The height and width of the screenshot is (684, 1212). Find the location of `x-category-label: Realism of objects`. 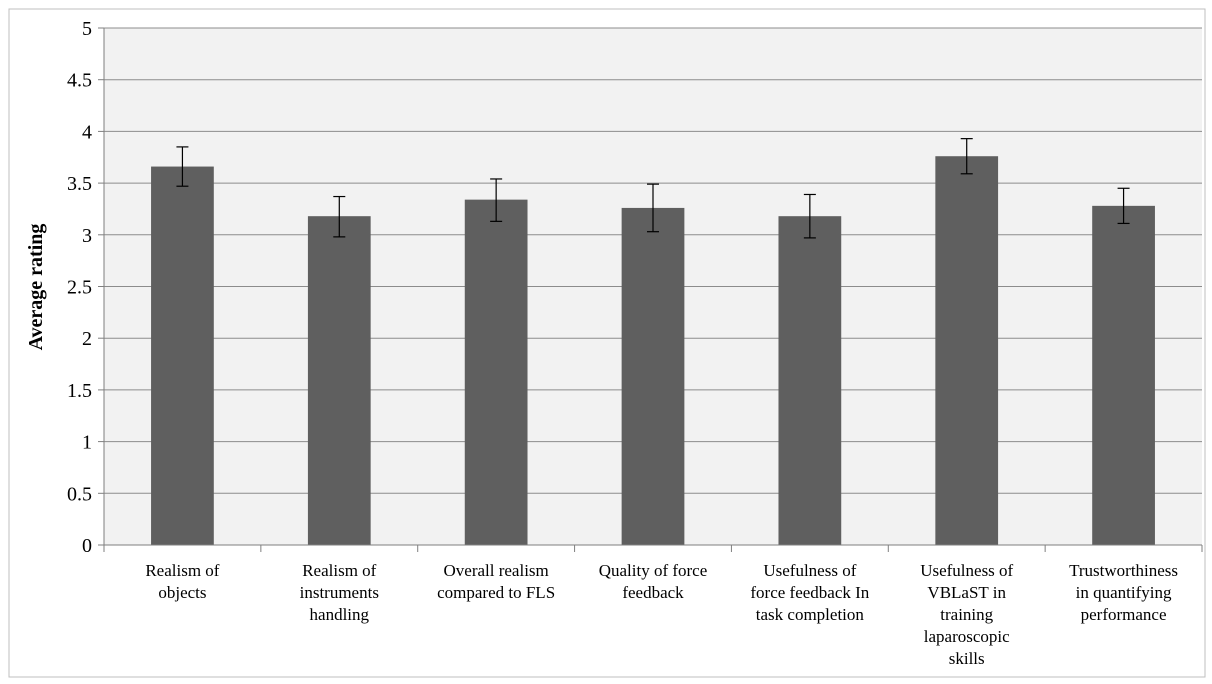

x-category-label: Realism of objects is located at coordinates (182, 581).